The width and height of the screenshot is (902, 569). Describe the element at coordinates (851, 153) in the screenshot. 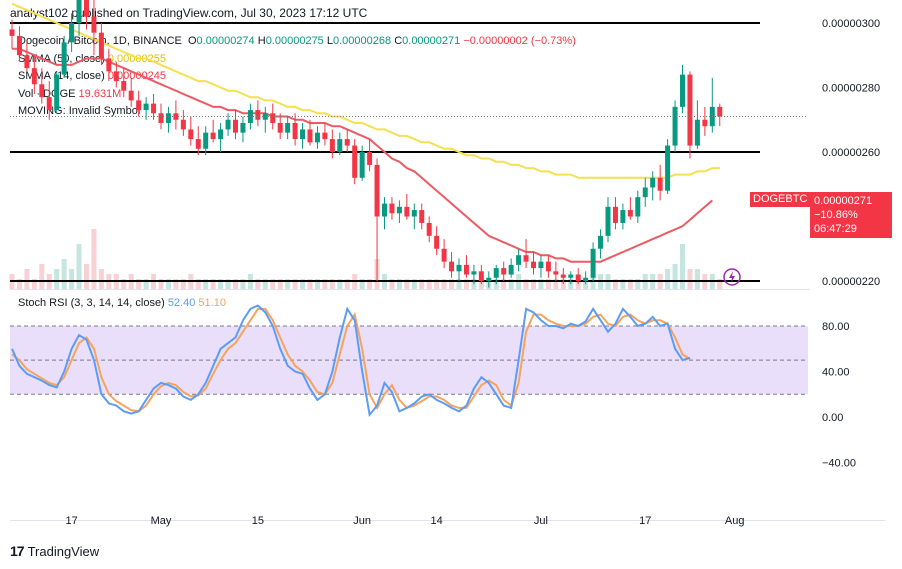

I see `price-tick-label: 0.00000260` at that location.